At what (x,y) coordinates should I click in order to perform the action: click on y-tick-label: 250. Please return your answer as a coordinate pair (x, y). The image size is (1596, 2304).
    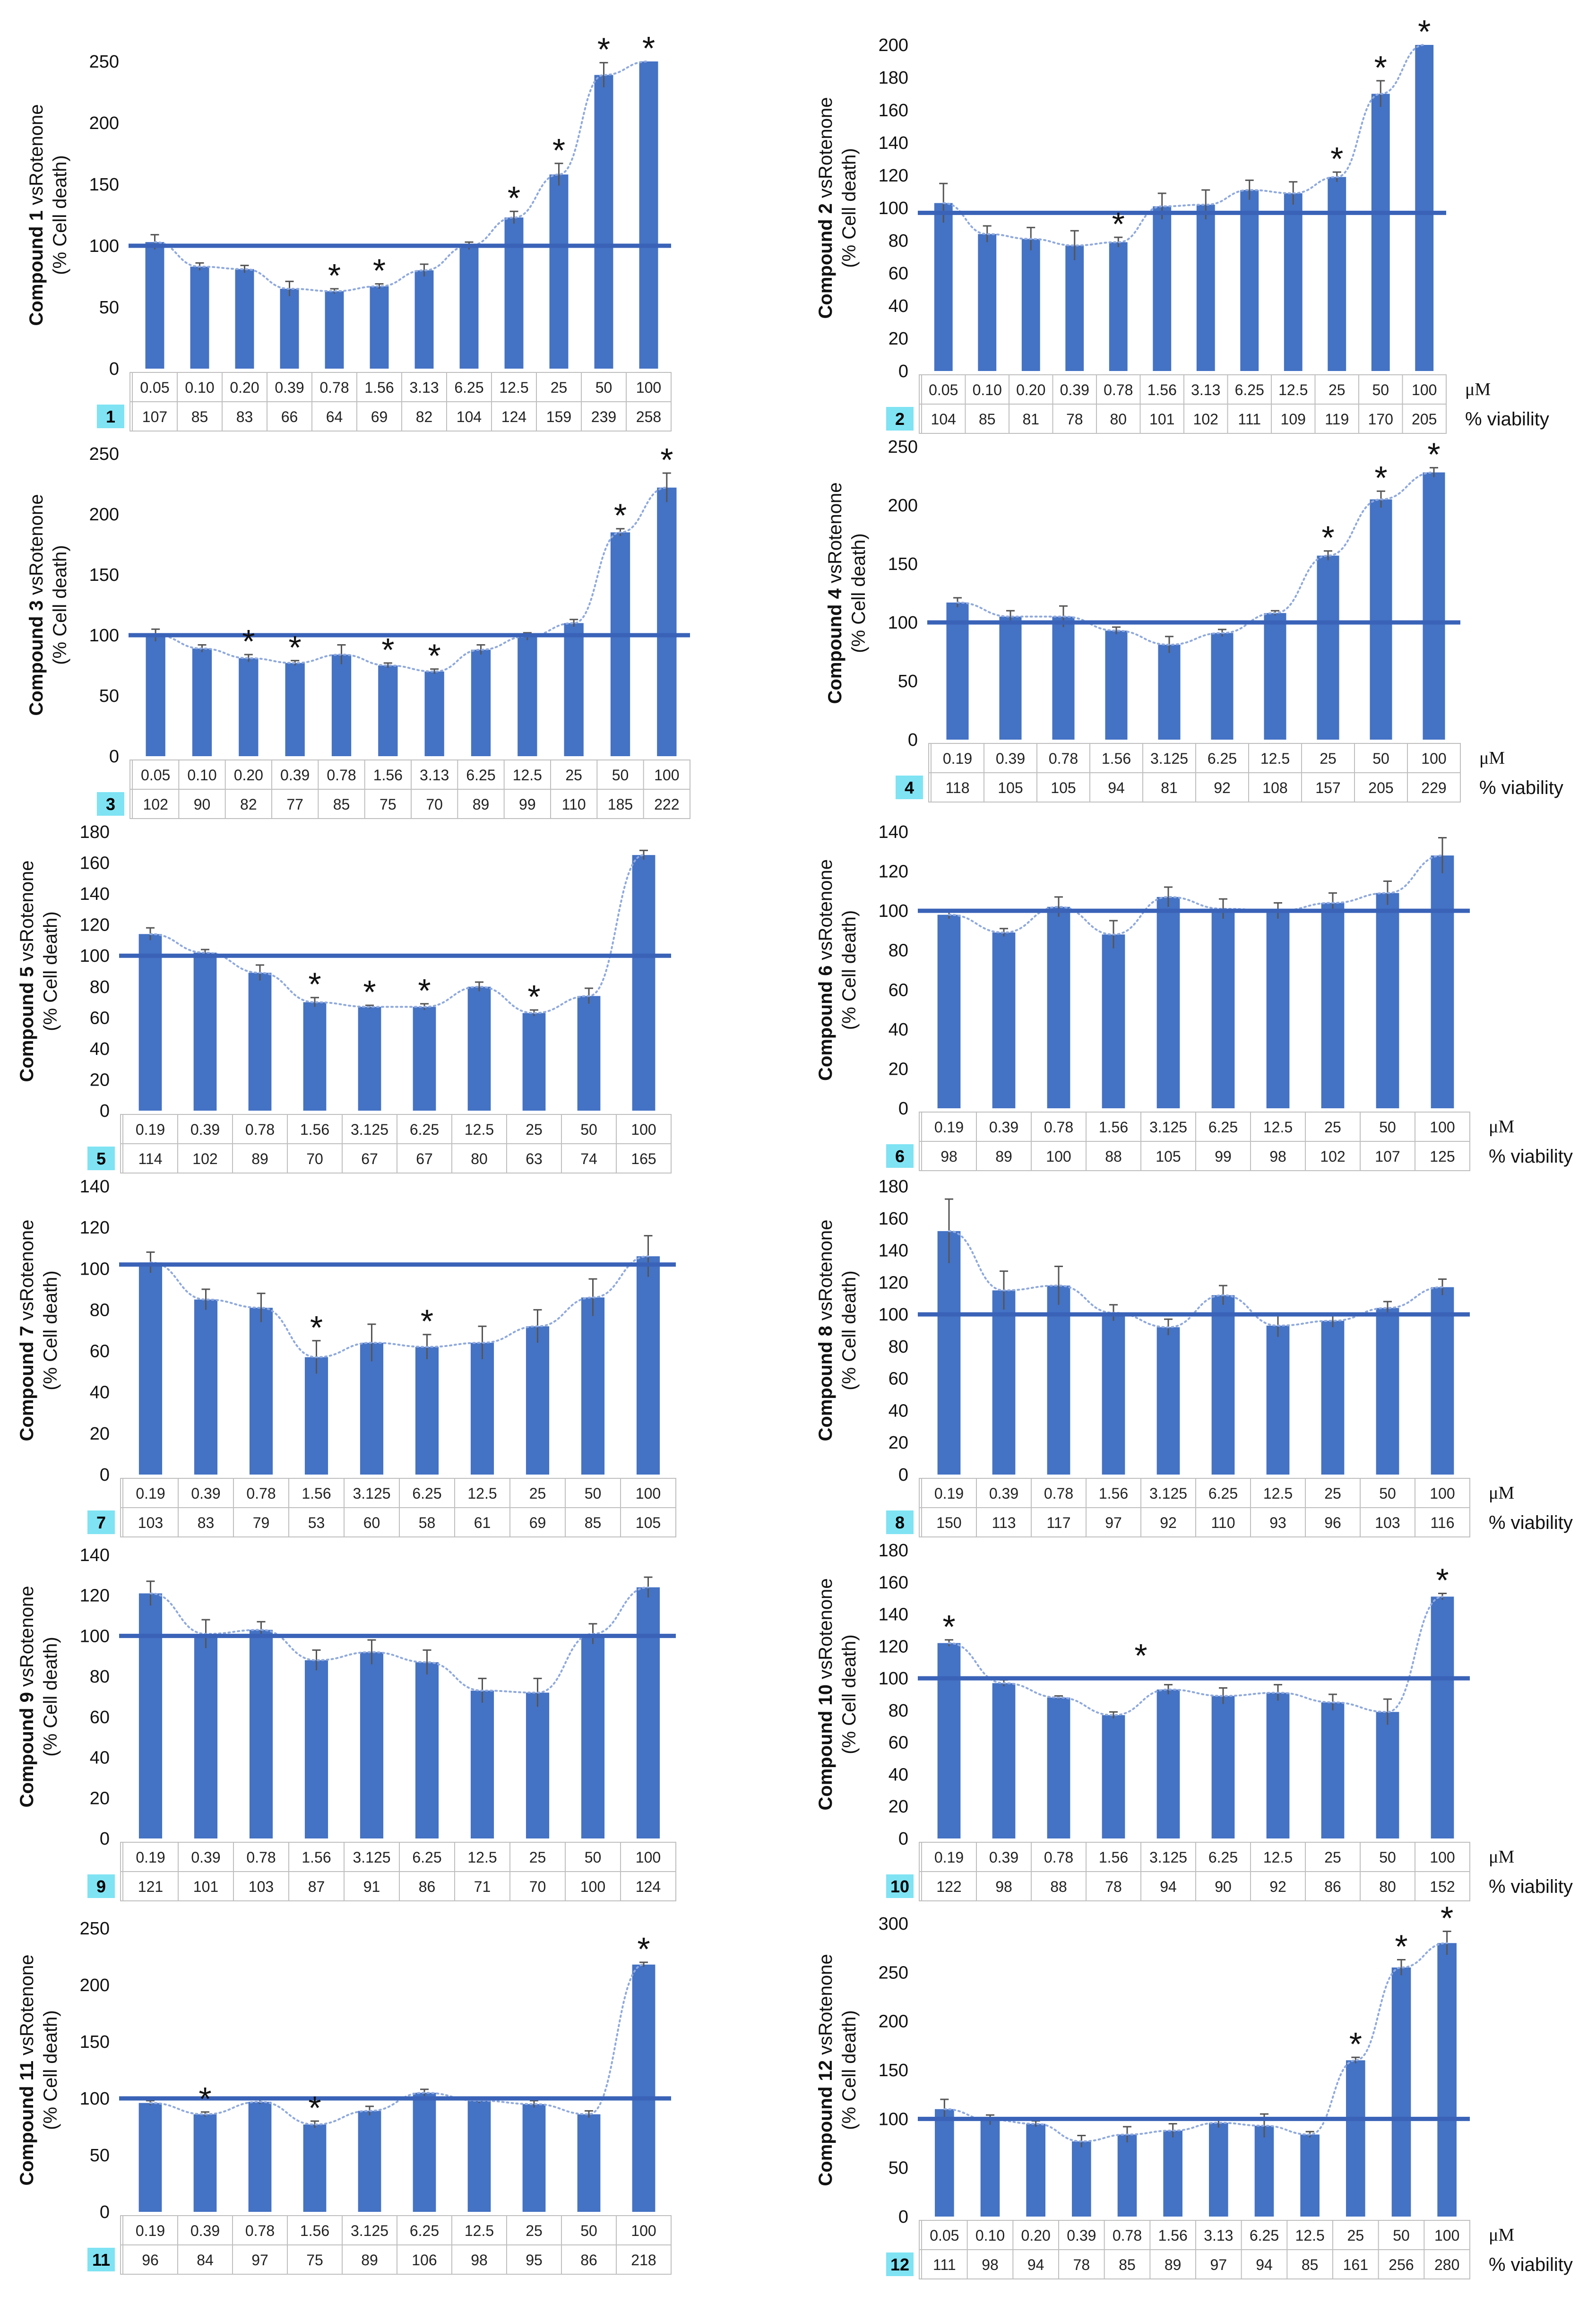
    Looking at the image, I should click on (104, 454).